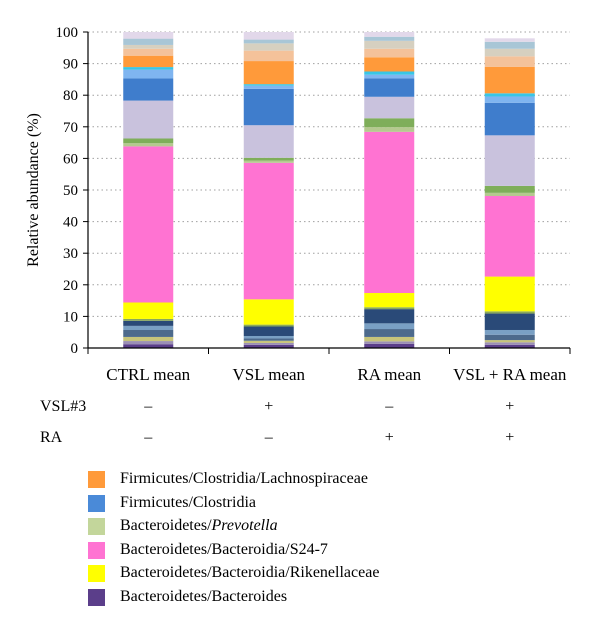 This screenshot has height=639, width=600. What do you see at coordinates (224, 549) in the screenshot?
I see `legend-label: Bacteroidetes/Bacteroidia/S24-7` at bounding box center [224, 549].